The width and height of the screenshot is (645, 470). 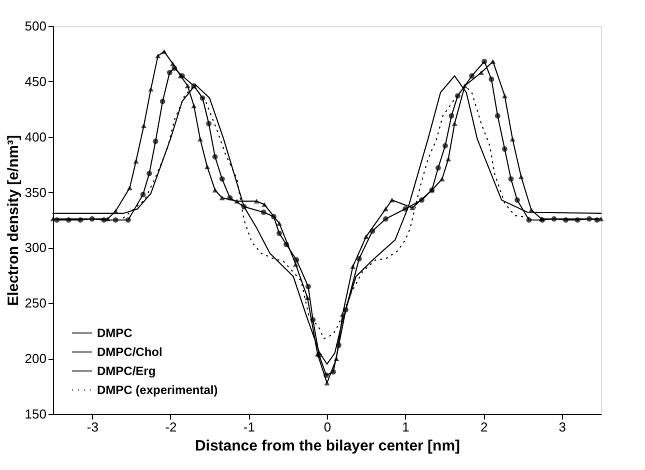 I want to click on x-axis-title: Distance from the bilayer center [nm], so click(x=327, y=446).